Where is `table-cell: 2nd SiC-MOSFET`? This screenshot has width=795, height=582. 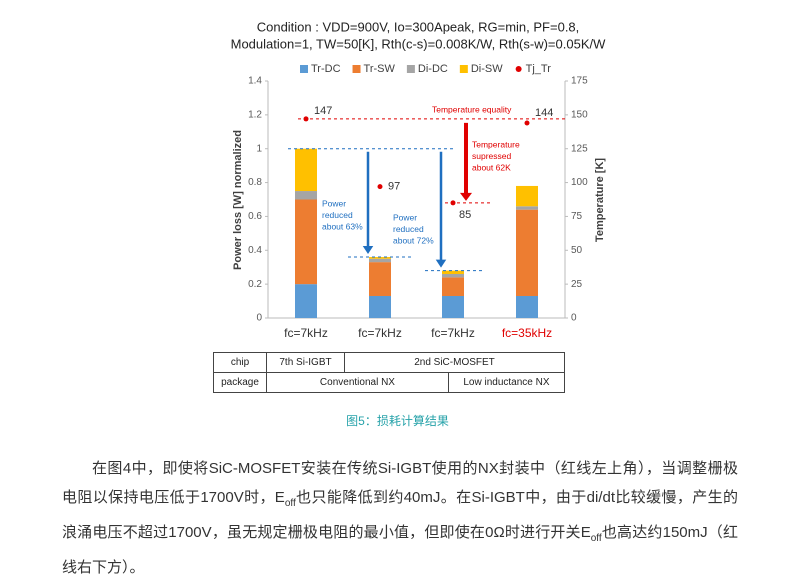
table-cell: 2nd SiC-MOSFET is located at coordinates (454, 362).